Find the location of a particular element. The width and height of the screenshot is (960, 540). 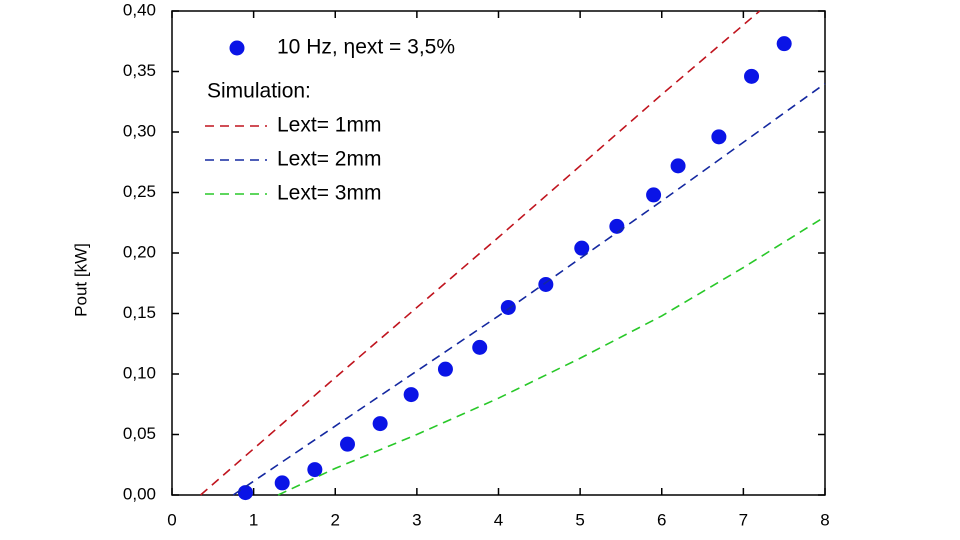

y-tick-label: 0,20 is located at coordinates (139, 251).